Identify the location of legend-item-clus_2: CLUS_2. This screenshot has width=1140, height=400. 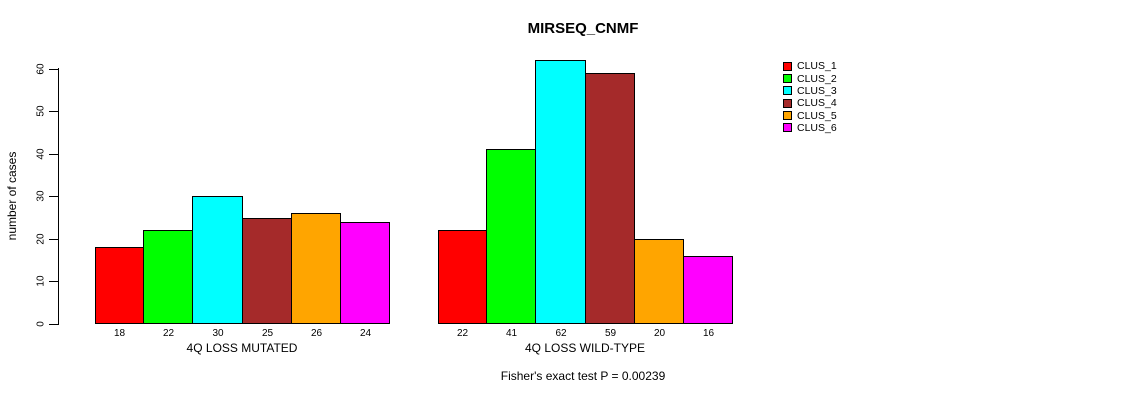
(810, 78).